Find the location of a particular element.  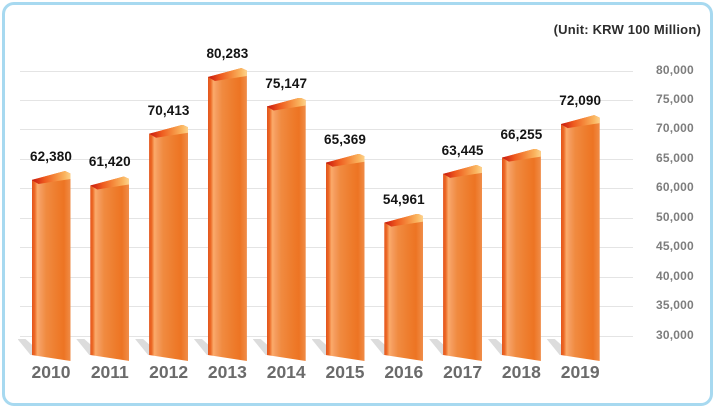

bar-value-label: 66,255 is located at coordinates (521, 134).